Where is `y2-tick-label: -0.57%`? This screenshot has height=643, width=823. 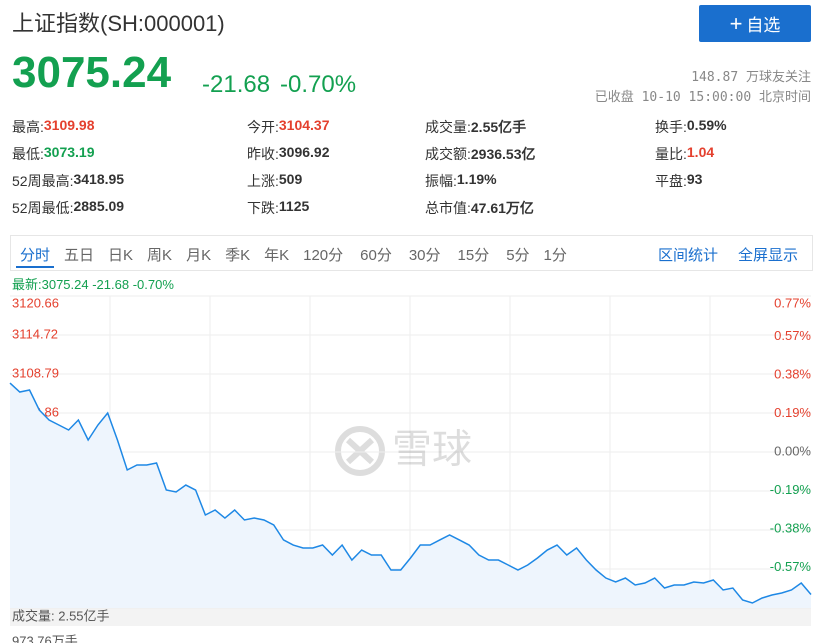
y2-tick-label: -0.57% is located at coordinates (791, 566).